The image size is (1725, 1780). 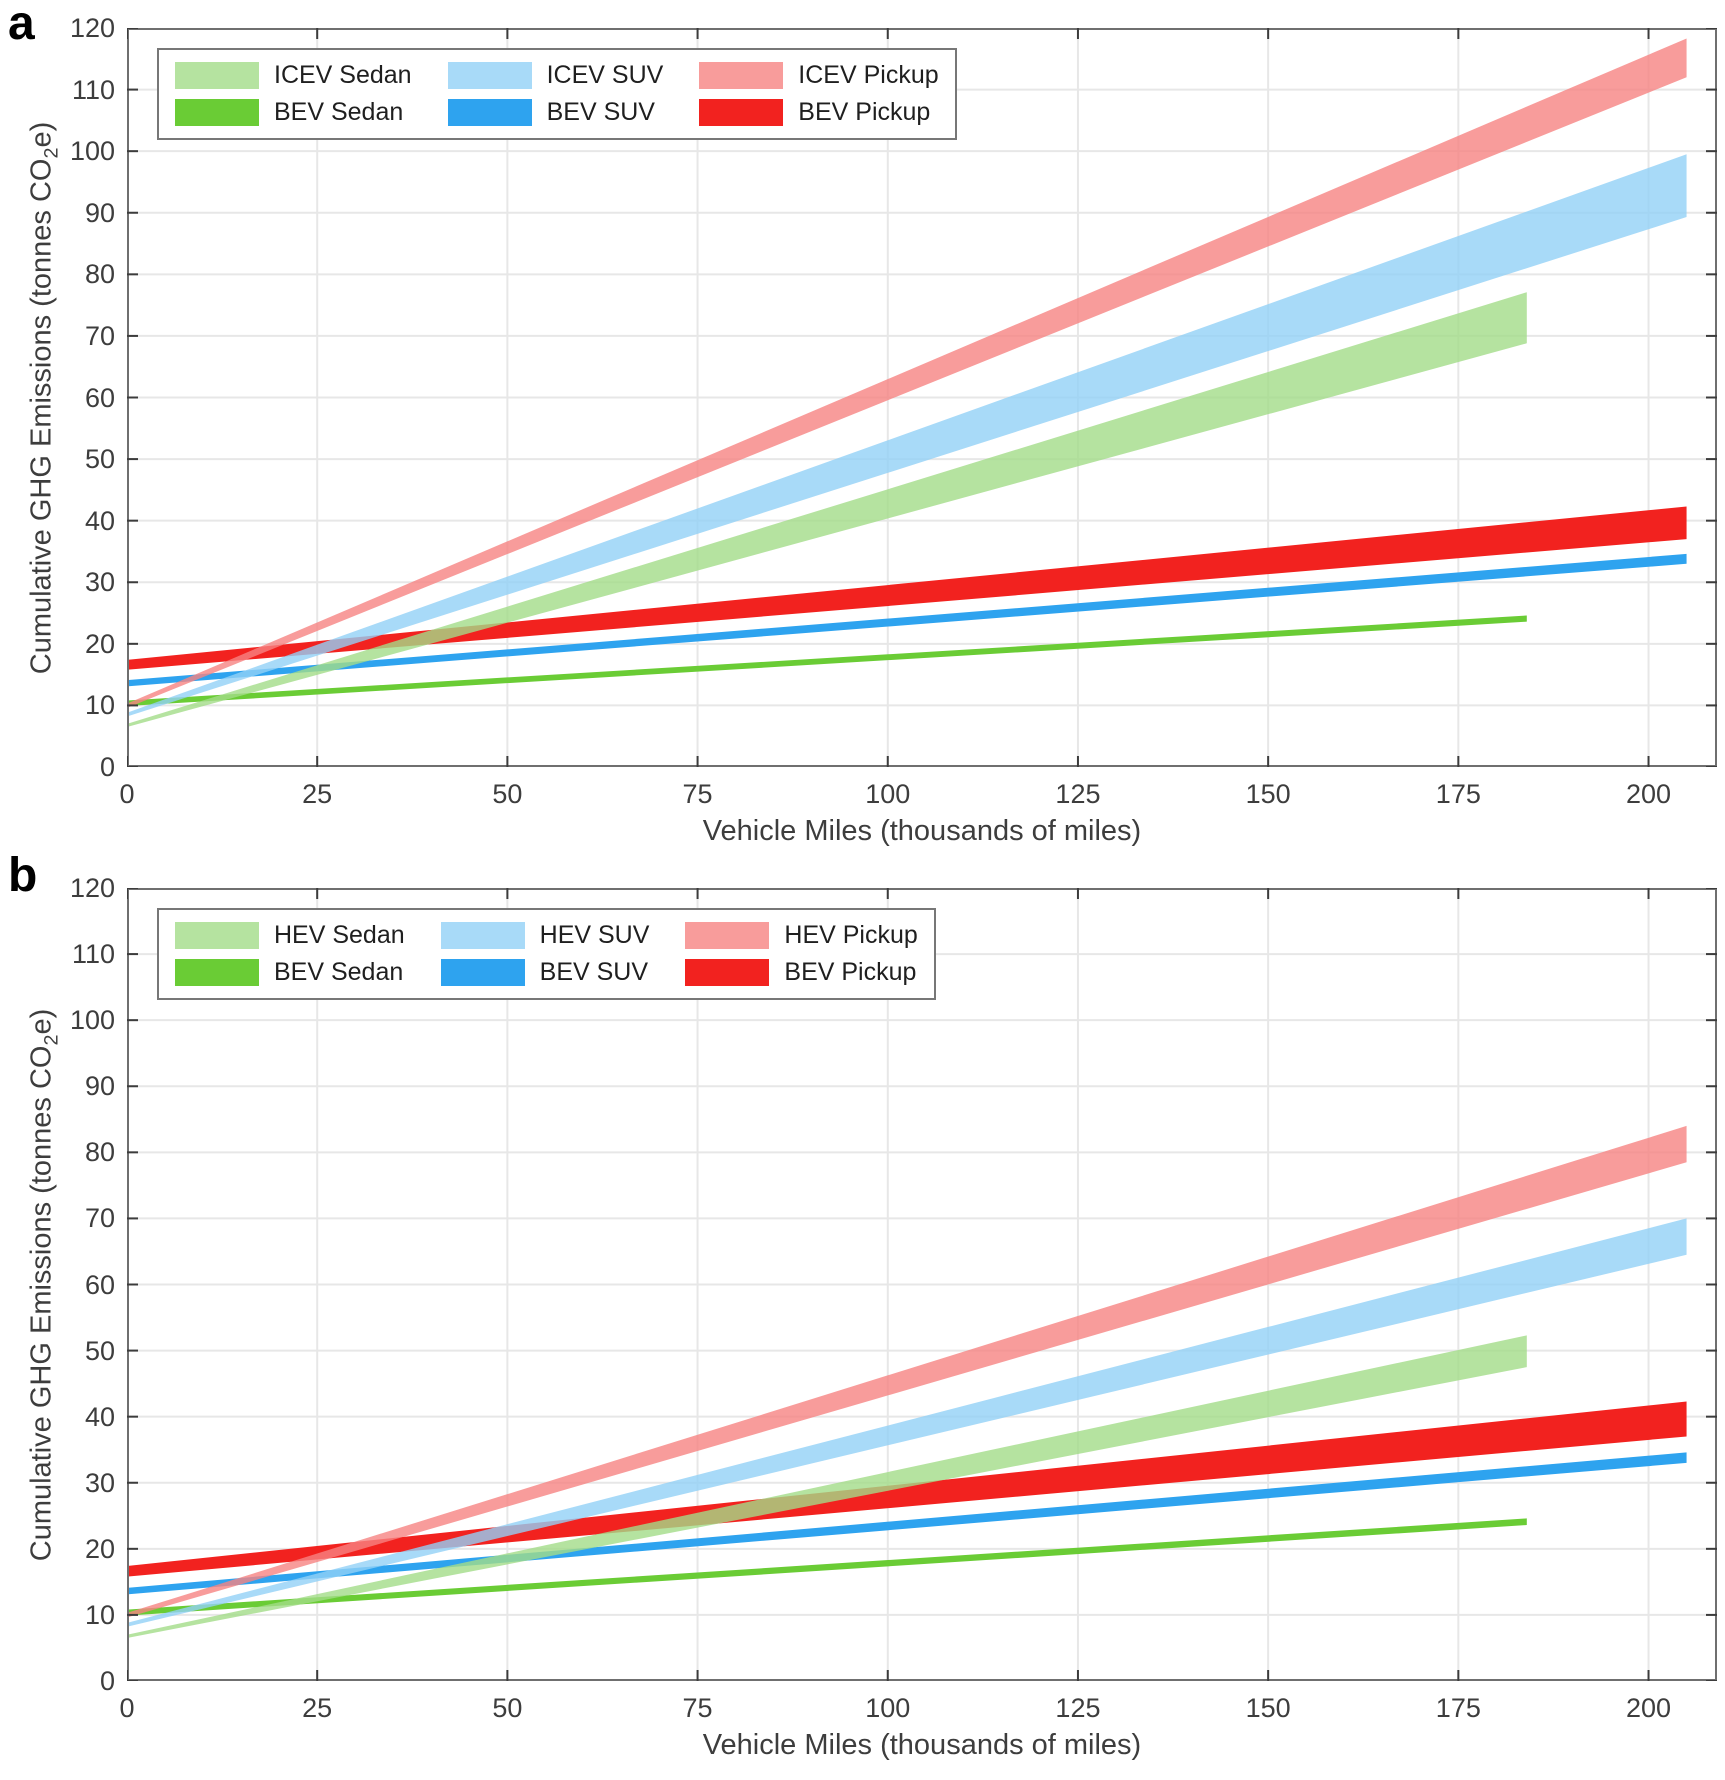 I want to click on panel-letter-a: a, so click(x=21, y=25).